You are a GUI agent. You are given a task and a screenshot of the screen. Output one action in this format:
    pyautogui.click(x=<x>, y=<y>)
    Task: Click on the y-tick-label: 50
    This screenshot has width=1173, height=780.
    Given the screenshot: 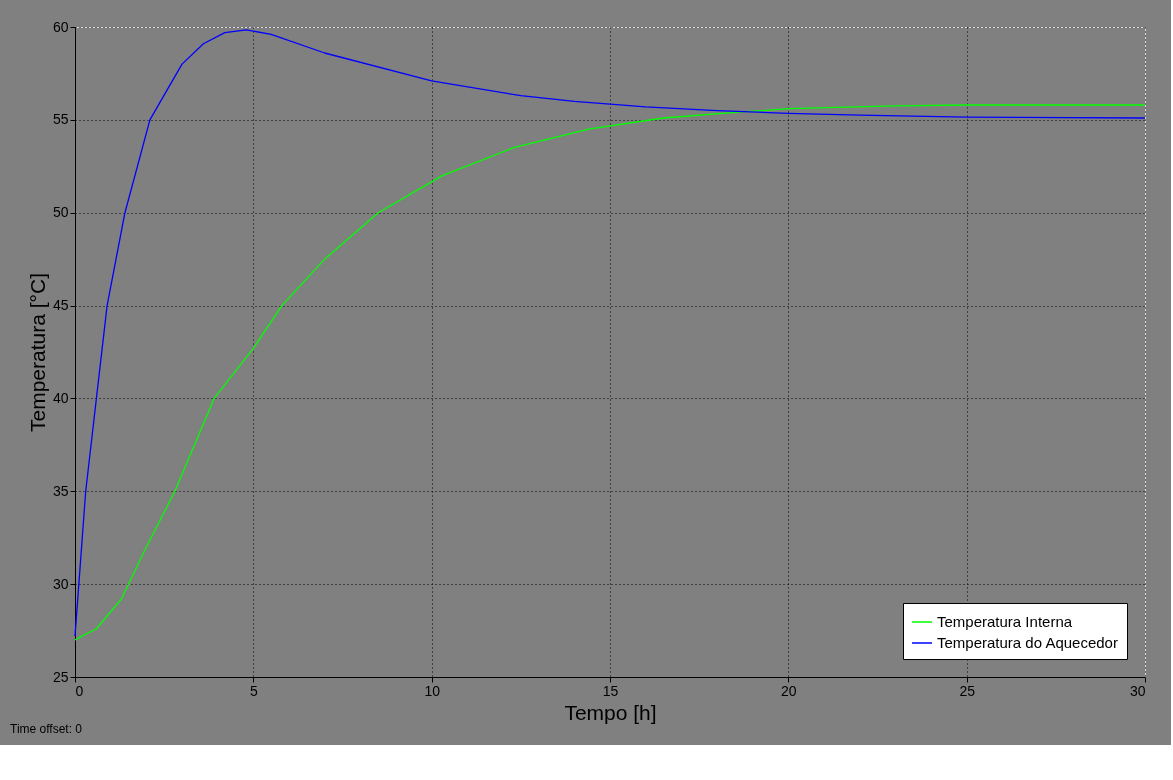 What is the action you would take?
    pyautogui.click(x=60, y=212)
    